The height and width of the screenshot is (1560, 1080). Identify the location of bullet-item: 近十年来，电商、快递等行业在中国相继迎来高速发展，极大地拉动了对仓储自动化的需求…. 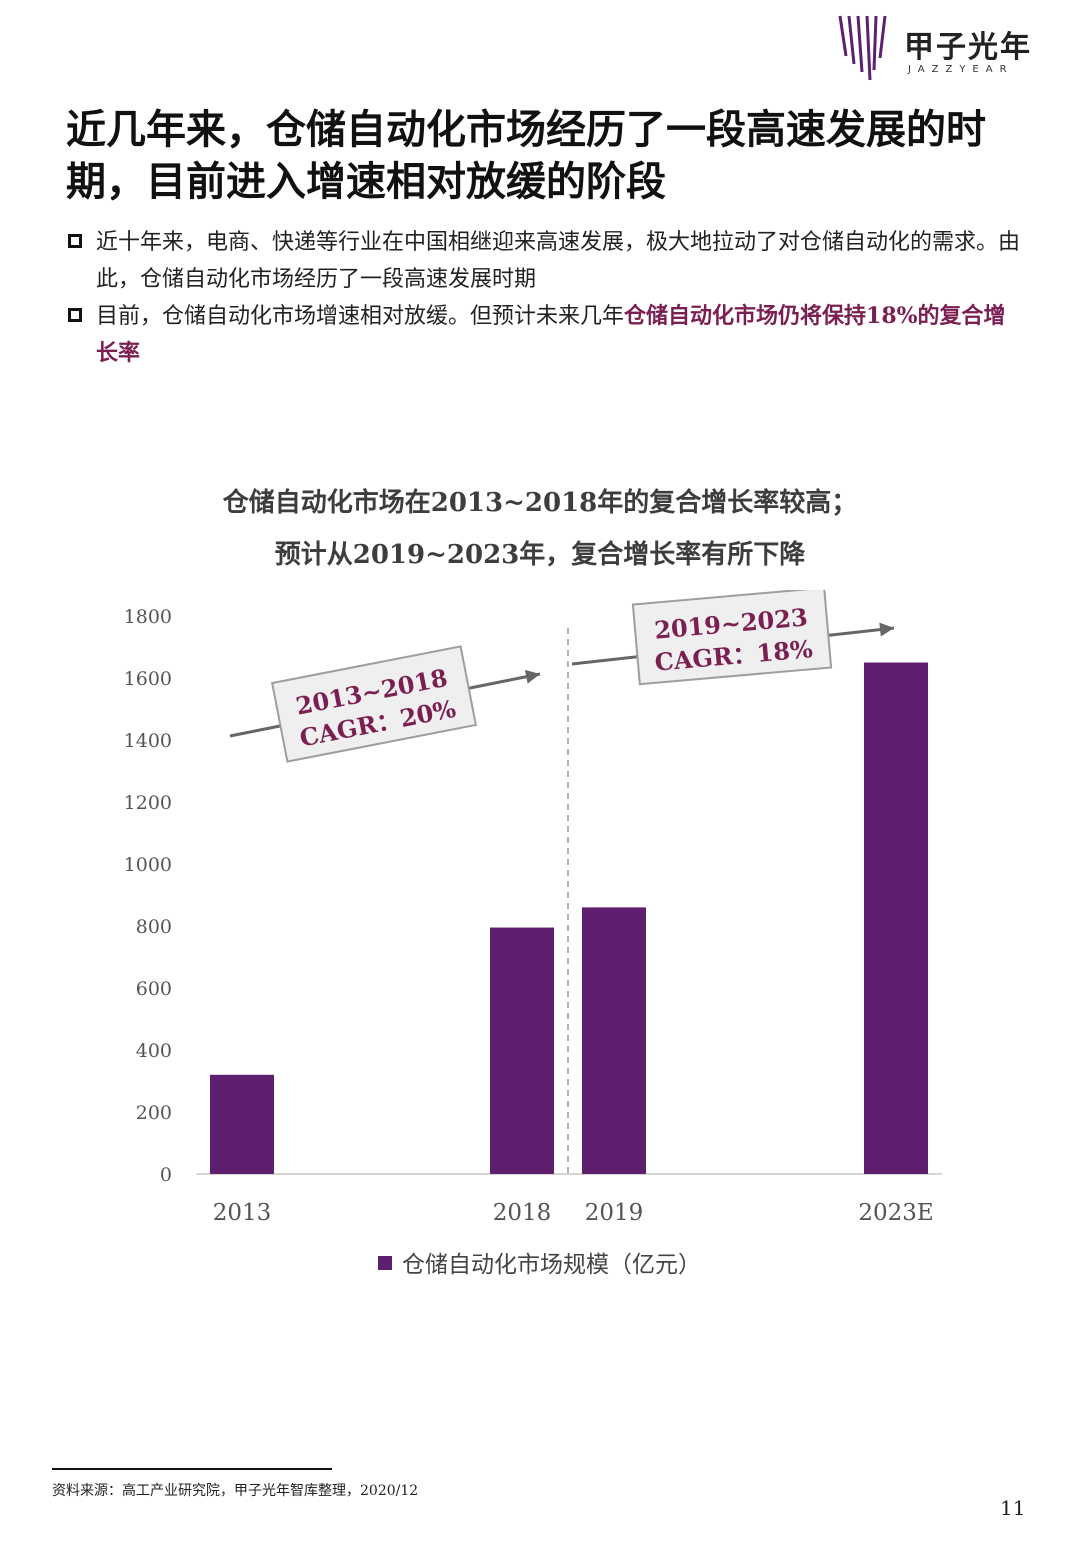
(546, 261).